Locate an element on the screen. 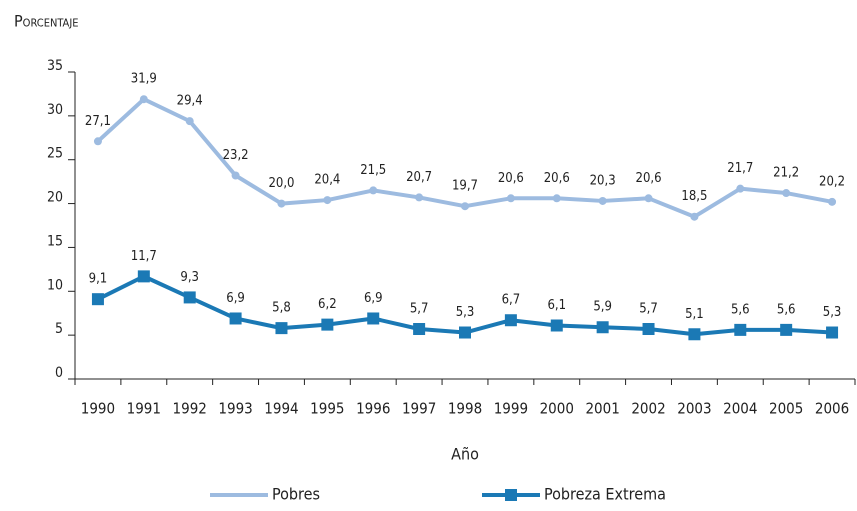 This screenshot has width=857, height=511. data-label: 20,2 is located at coordinates (832, 181).